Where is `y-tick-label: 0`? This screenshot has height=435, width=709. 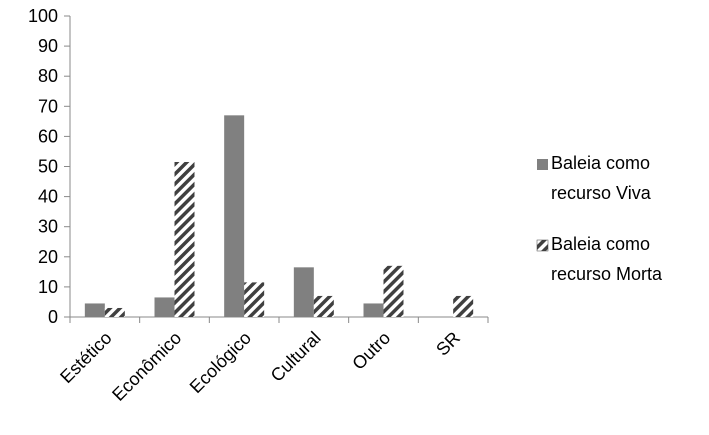
y-tick-label: 0 is located at coordinates (53, 317).